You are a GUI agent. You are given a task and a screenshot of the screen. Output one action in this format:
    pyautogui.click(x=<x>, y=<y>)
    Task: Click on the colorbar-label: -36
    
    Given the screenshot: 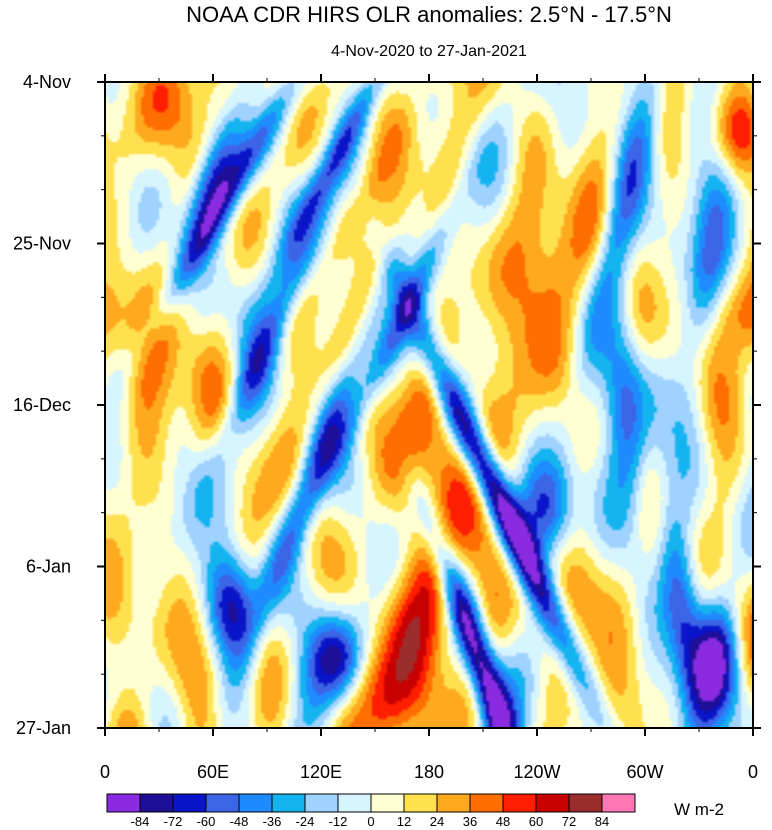 What is the action you would take?
    pyautogui.click(x=272, y=821)
    